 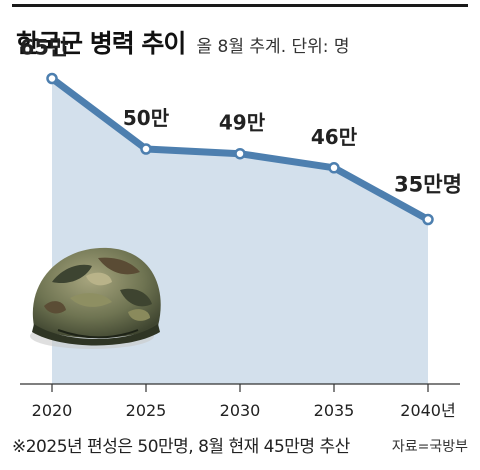 What do you see at coordinates (101, 43) in the screenshot?
I see `chart-title: 한국군 병력 추이` at bounding box center [101, 43].